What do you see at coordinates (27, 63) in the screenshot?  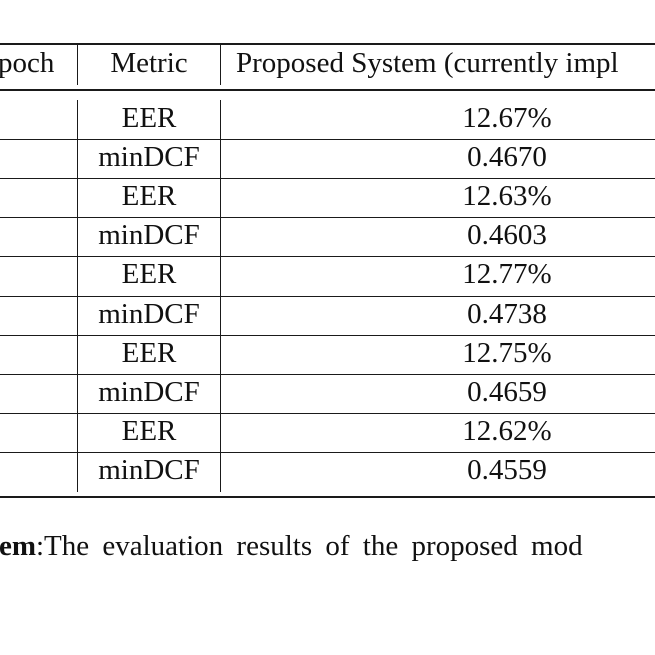 I see `header-epoch: poch` at bounding box center [27, 63].